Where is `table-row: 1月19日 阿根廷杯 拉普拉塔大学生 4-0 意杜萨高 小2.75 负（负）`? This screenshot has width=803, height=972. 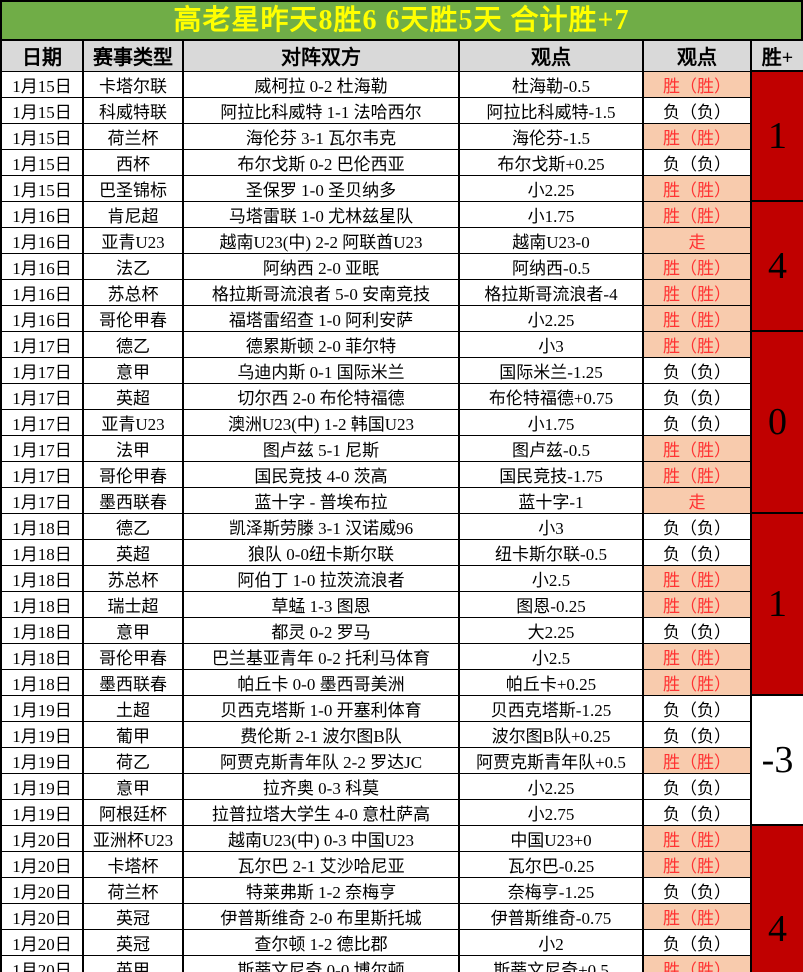 table-row: 1月19日 阿根廷杯 拉普拉塔大学生 4-0 意杜萨高 小2.75 负（负） is located at coordinates (401, 812).